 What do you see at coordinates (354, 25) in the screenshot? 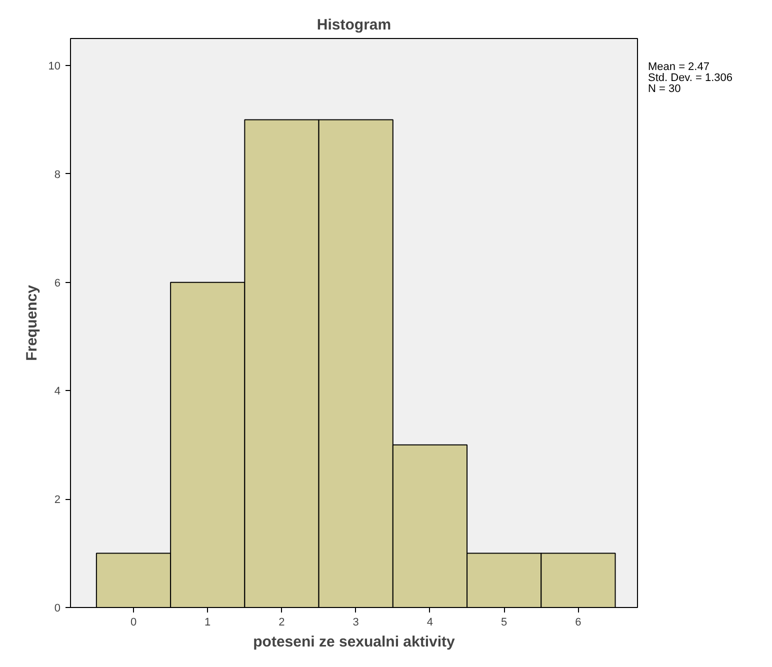
I see `chart-title: Histogram` at bounding box center [354, 25].